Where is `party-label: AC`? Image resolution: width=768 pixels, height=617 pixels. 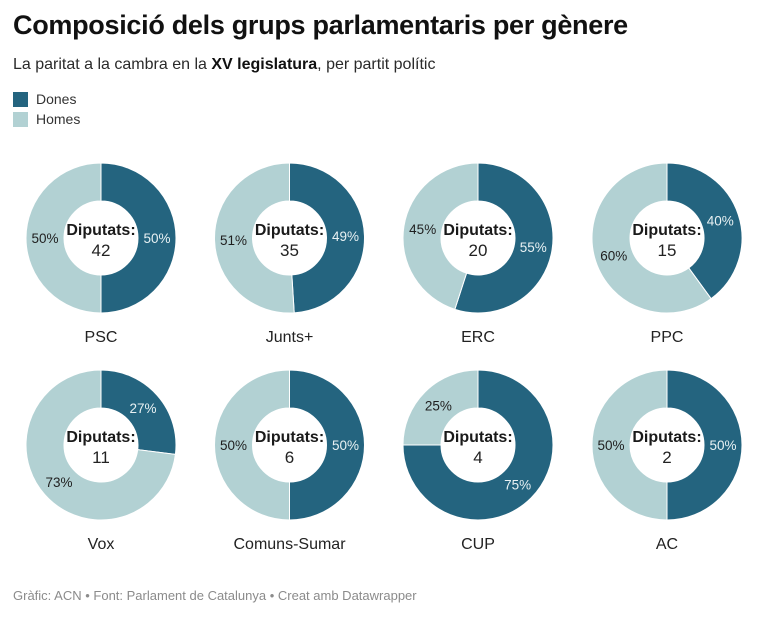
party-label: AC is located at coordinates (667, 544).